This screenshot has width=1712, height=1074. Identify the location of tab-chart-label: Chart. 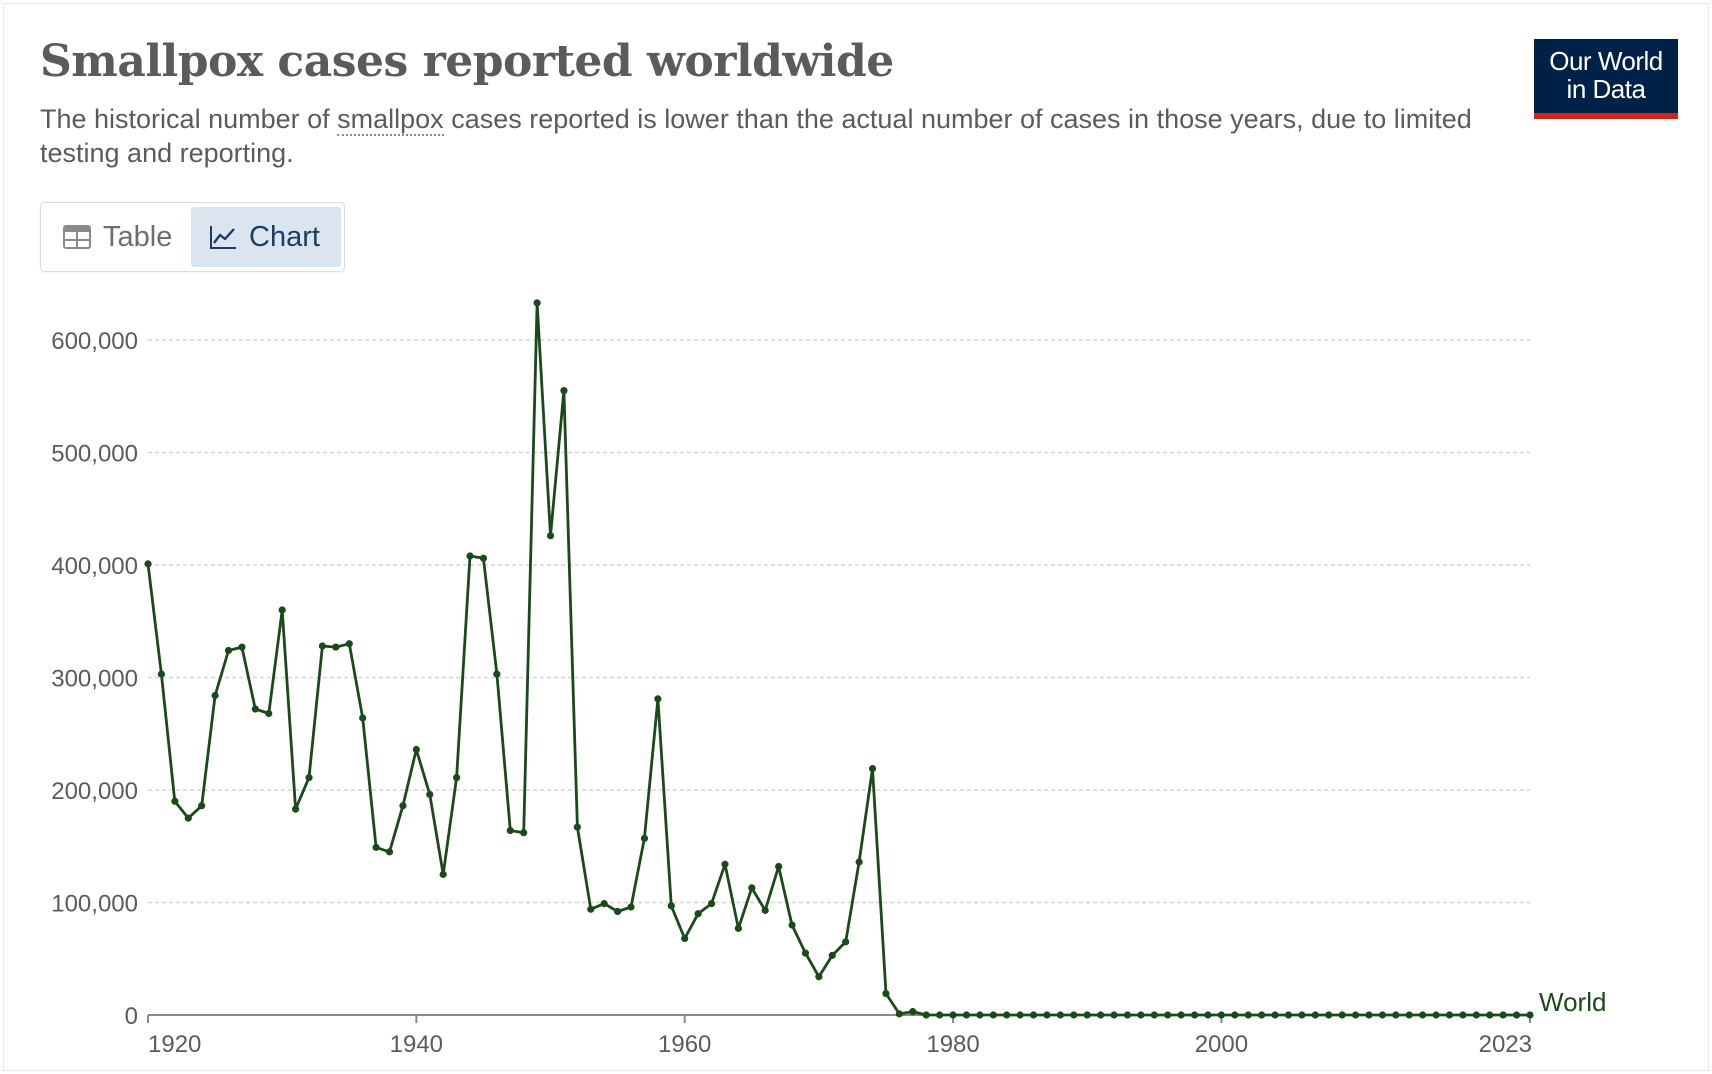
(284, 236).